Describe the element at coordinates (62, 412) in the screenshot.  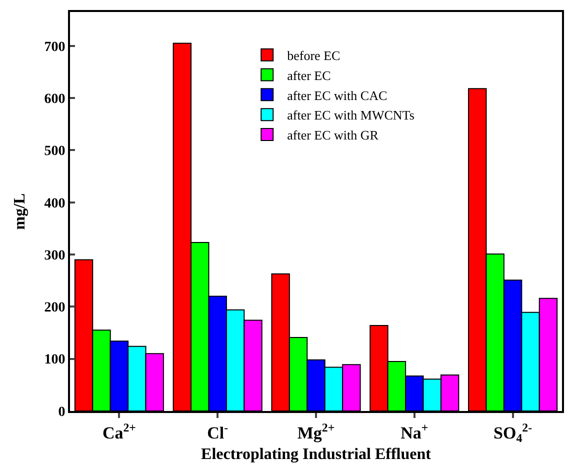
I see `y-tick-label: 0` at that location.